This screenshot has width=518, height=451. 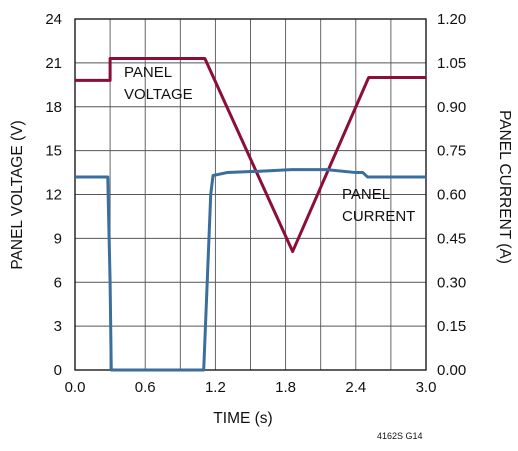 What do you see at coordinates (451, 19) in the screenshot?
I see `y2-tick-label: 1.20` at bounding box center [451, 19].